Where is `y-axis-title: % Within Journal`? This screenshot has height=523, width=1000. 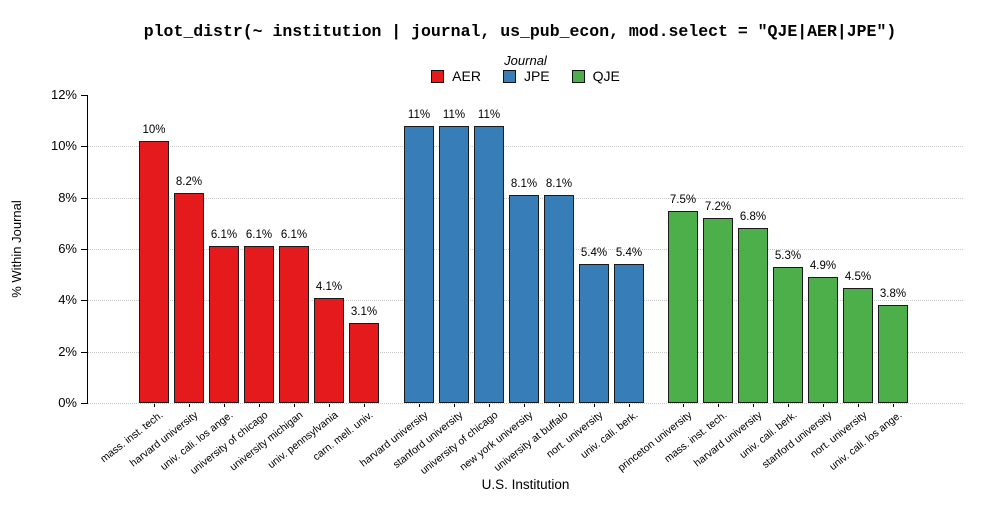 y-axis-title: % Within Journal is located at coordinates (16, 249).